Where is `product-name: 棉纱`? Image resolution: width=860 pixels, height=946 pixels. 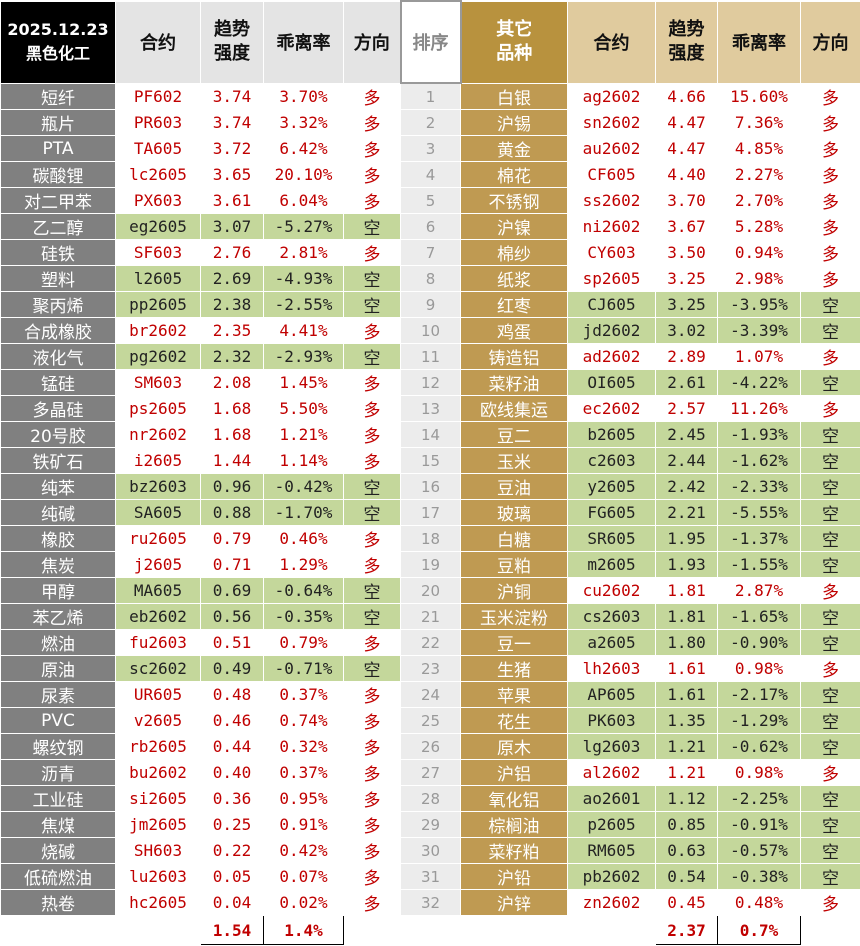
product-name: 棉纱 is located at coordinates (514, 252).